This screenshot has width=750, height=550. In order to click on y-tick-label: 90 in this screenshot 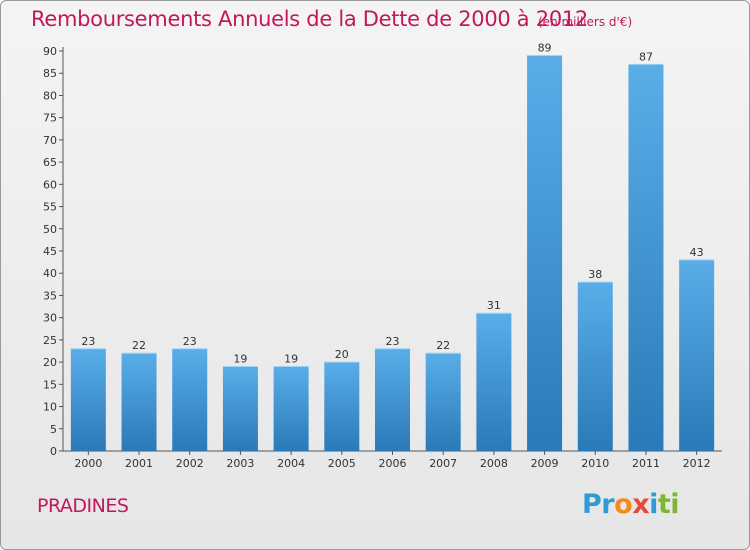, I will do `click(50, 51)`.